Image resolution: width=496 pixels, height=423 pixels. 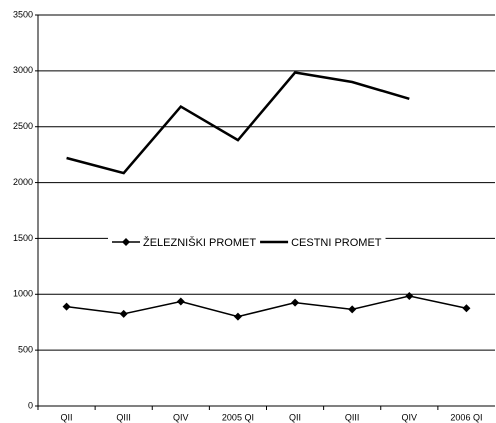 What do you see at coordinates (466, 417) in the screenshot?
I see `x-tick-label: 2006 QI` at bounding box center [466, 417].